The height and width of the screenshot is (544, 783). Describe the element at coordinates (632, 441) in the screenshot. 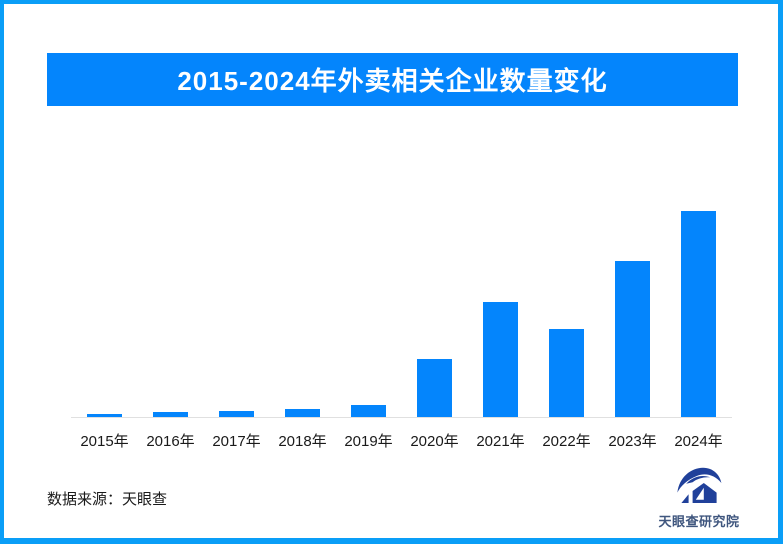

I see `x-tick-label-2023年: 2023年` at that location.